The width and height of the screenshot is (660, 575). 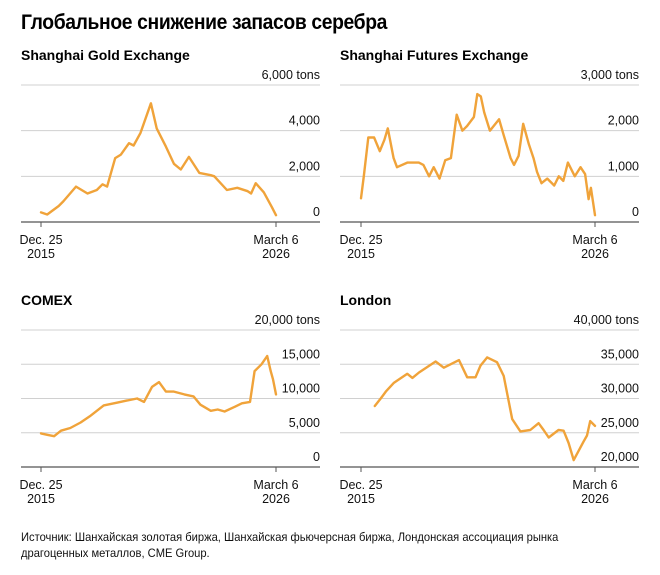 What do you see at coordinates (620, 354) in the screenshot?
I see `y-tick-label: 35,000` at bounding box center [620, 354].